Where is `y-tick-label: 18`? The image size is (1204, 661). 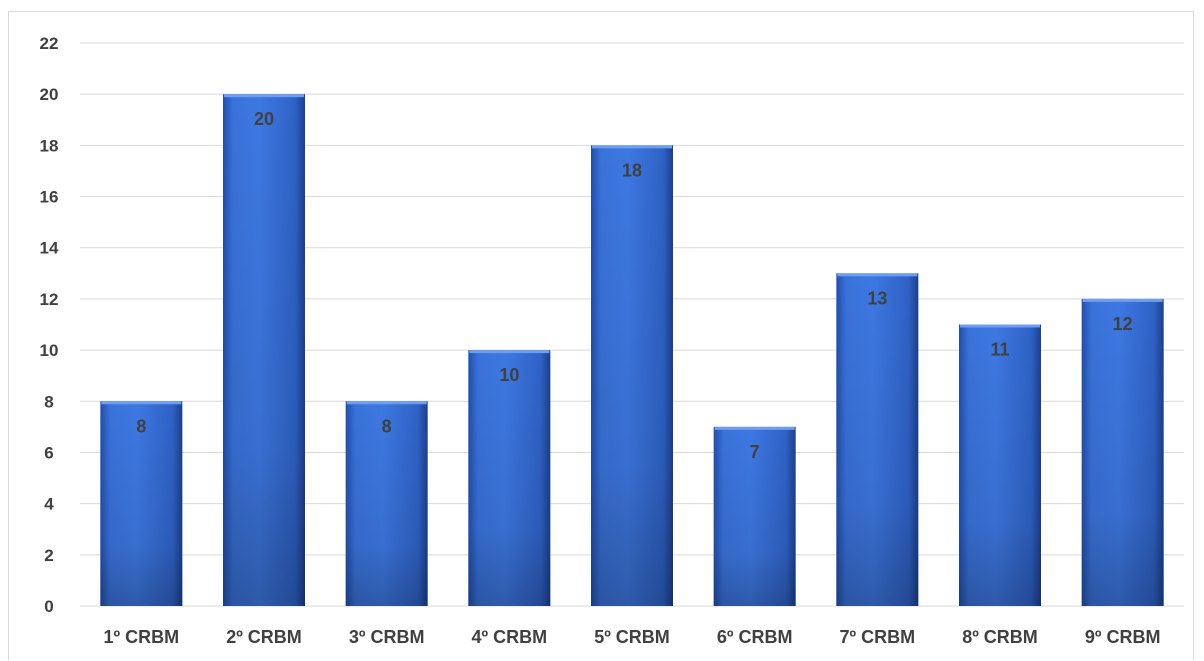 y-tick-label: 18 is located at coordinates (49, 145).